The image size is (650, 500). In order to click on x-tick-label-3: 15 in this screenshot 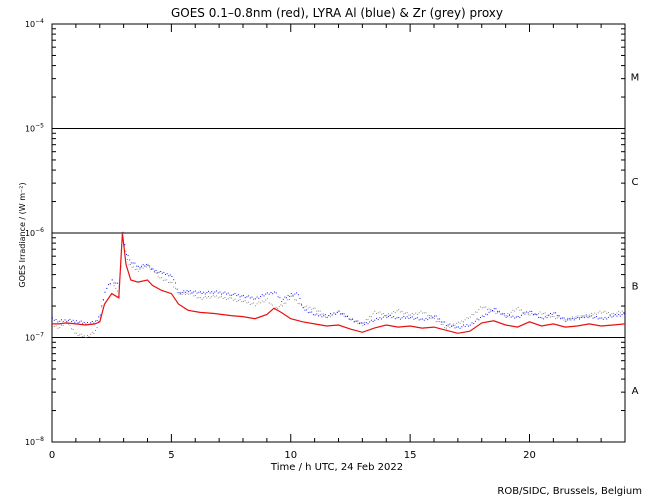, I will do `click(410, 455)`.